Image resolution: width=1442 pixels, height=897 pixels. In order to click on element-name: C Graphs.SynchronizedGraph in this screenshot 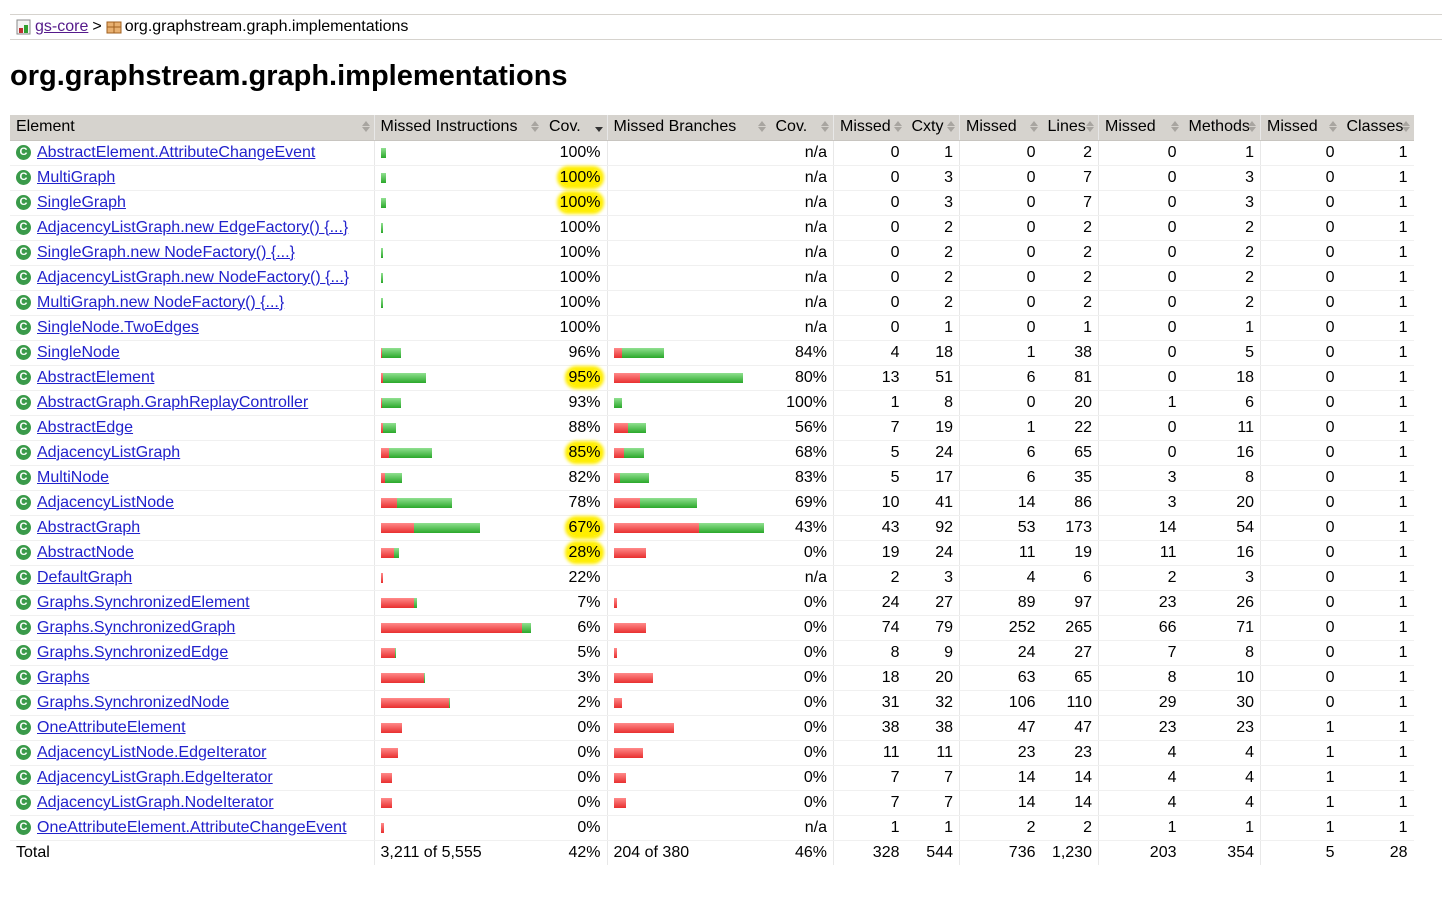, I will do `click(192, 628)`.